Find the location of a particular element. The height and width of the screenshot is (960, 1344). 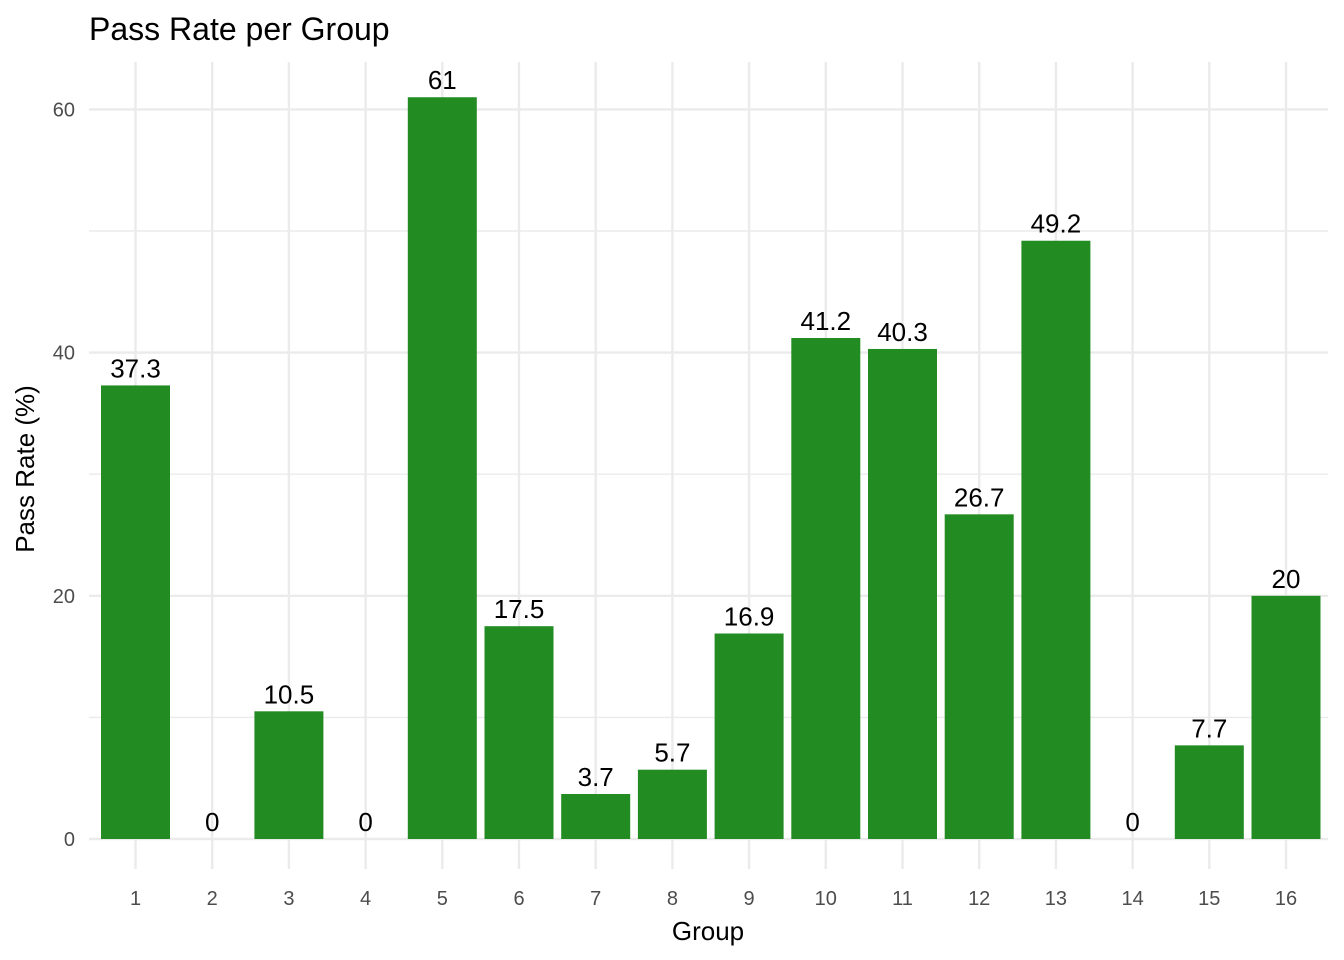

data-label-group-1: 37.3 is located at coordinates (135, 368).